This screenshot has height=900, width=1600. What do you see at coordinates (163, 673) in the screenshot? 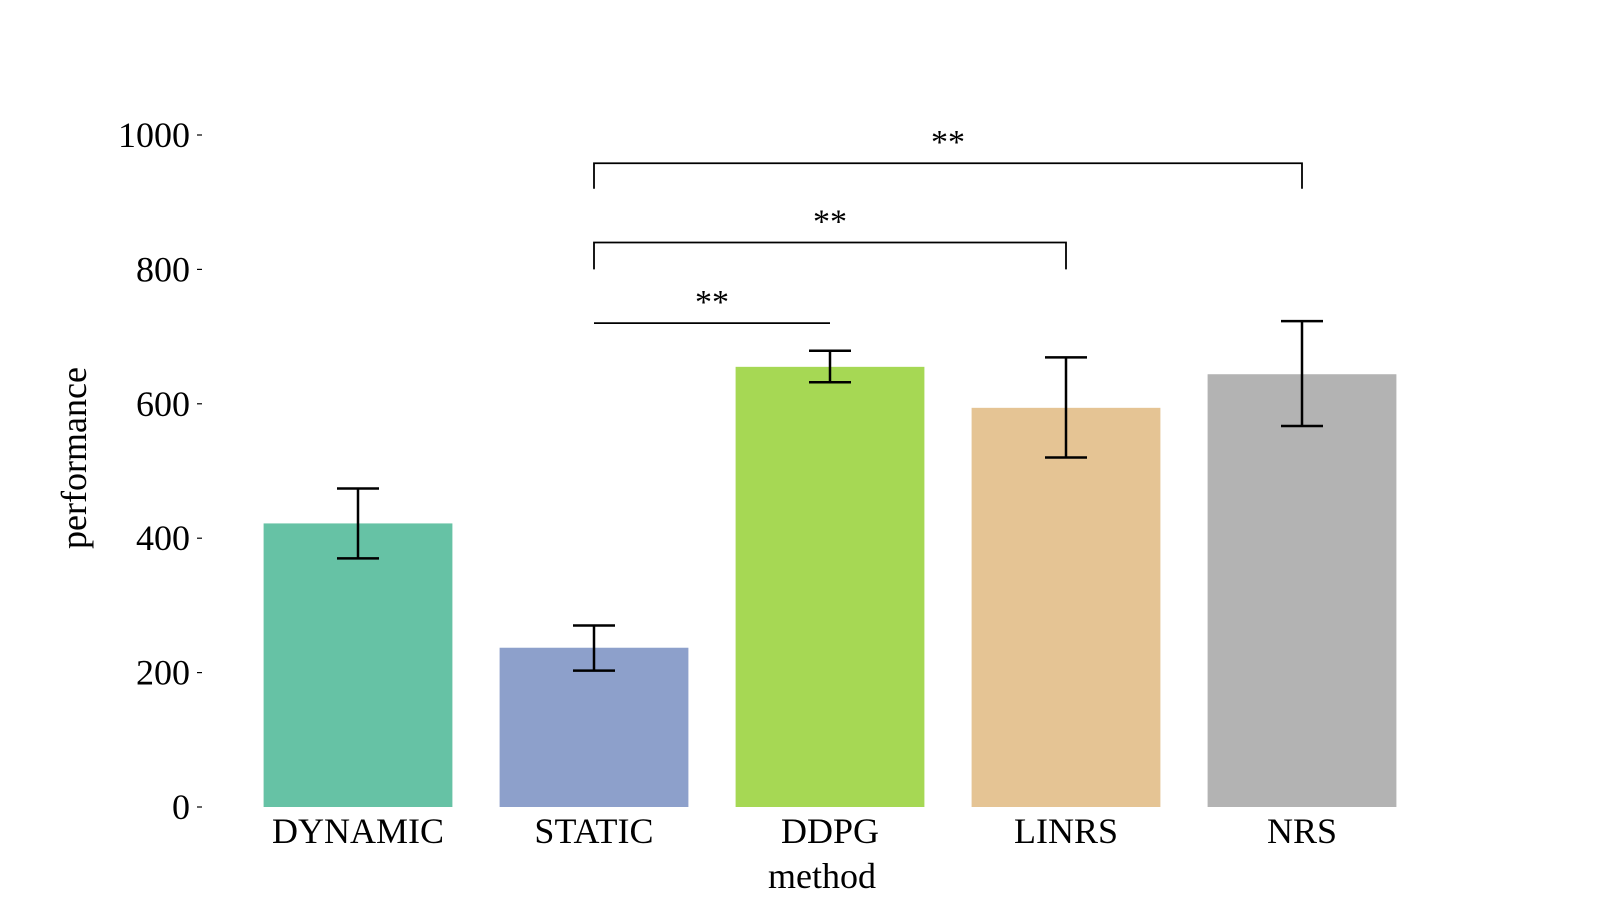
I see `y-tick-label: 200` at bounding box center [163, 673].